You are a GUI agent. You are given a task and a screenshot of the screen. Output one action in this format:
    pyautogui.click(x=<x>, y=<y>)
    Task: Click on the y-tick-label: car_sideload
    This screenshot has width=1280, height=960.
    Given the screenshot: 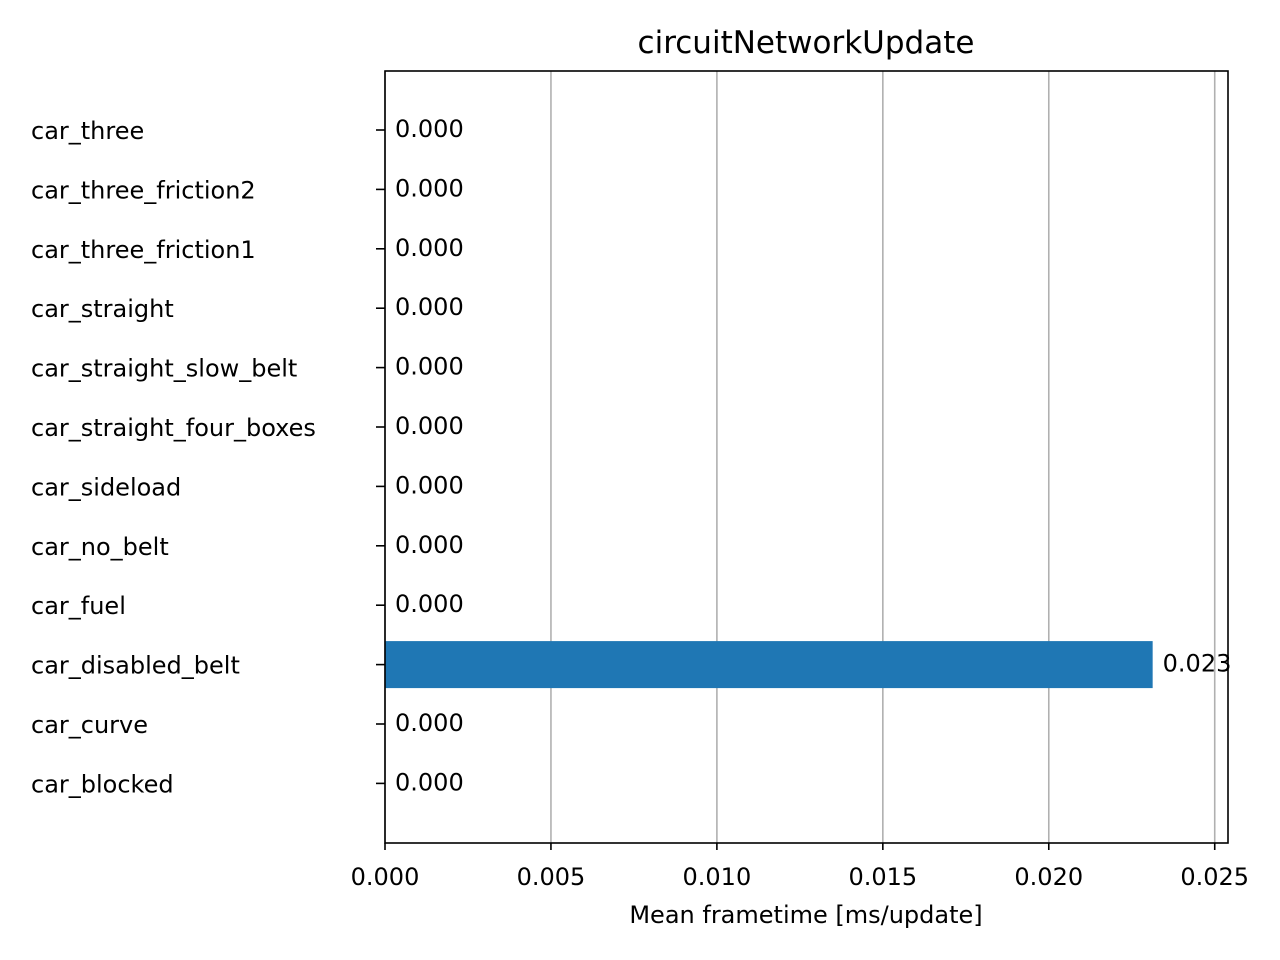 What is the action you would take?
    pyautogui.click(x=106, y=487)
    